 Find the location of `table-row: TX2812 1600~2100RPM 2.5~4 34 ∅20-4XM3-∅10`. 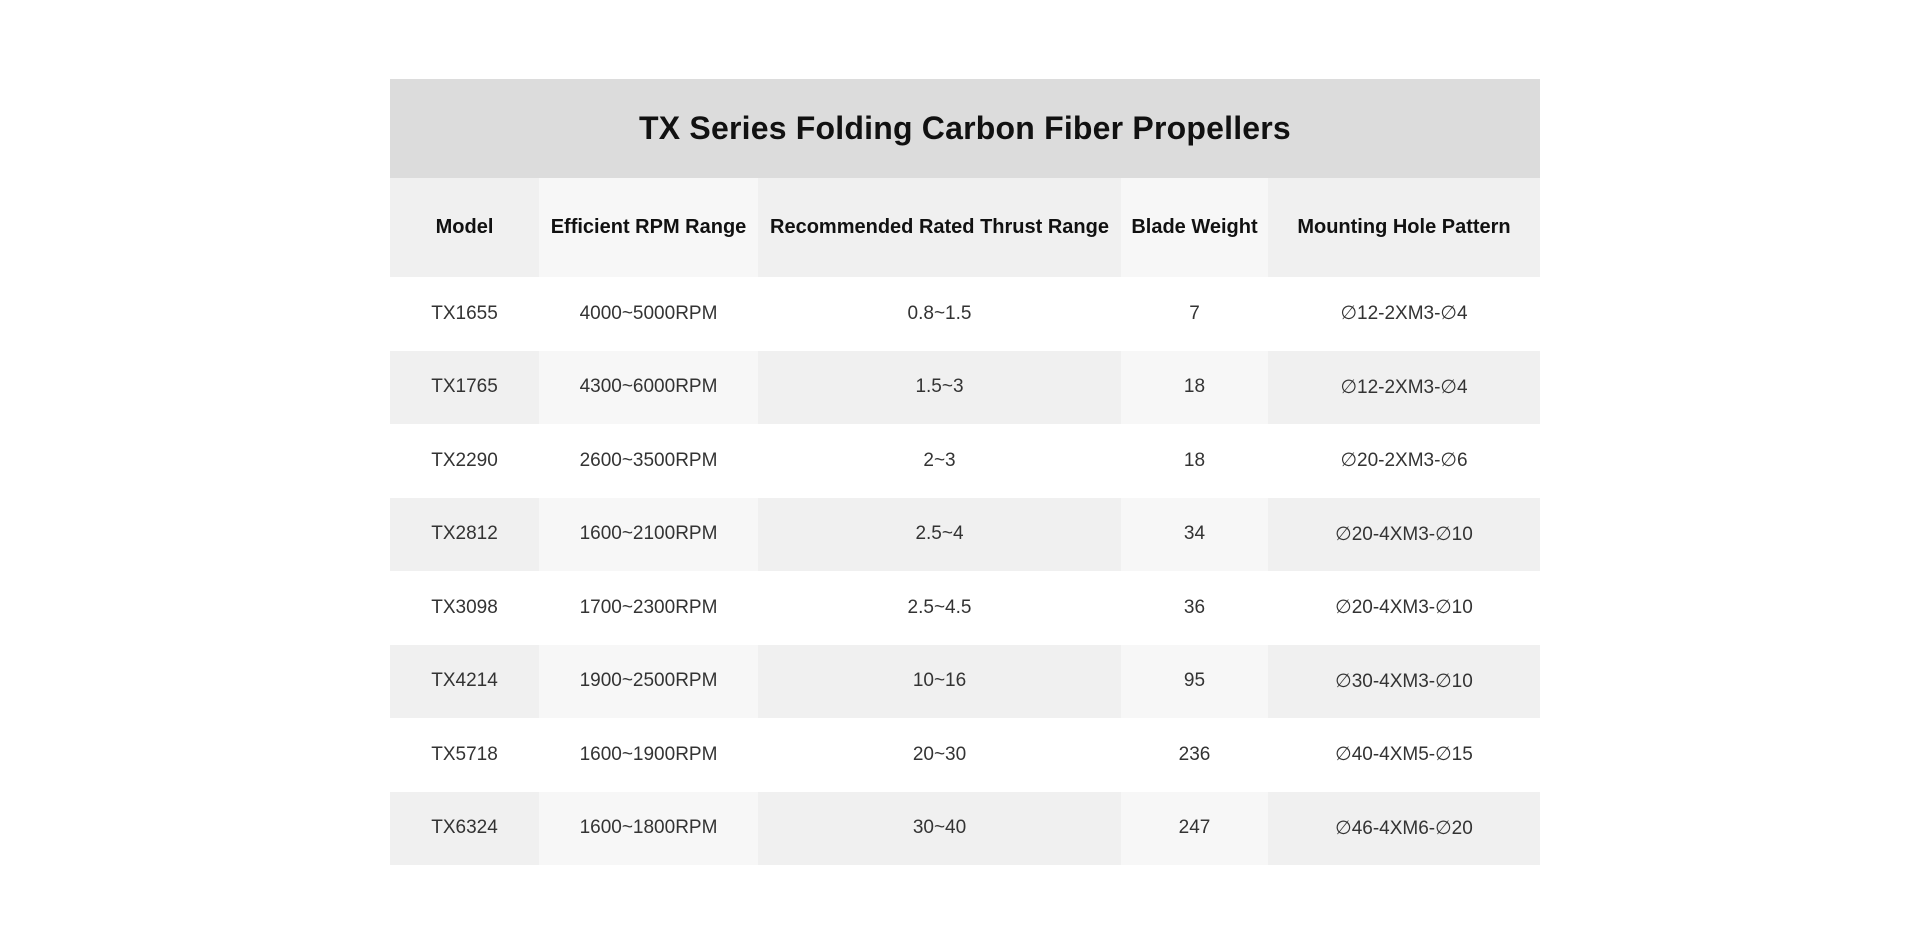

table-row: TX2812 1600~2100RPM 2.5~4 34 ∅20-4XM3-∅10 is located at coordinates (965, 534).